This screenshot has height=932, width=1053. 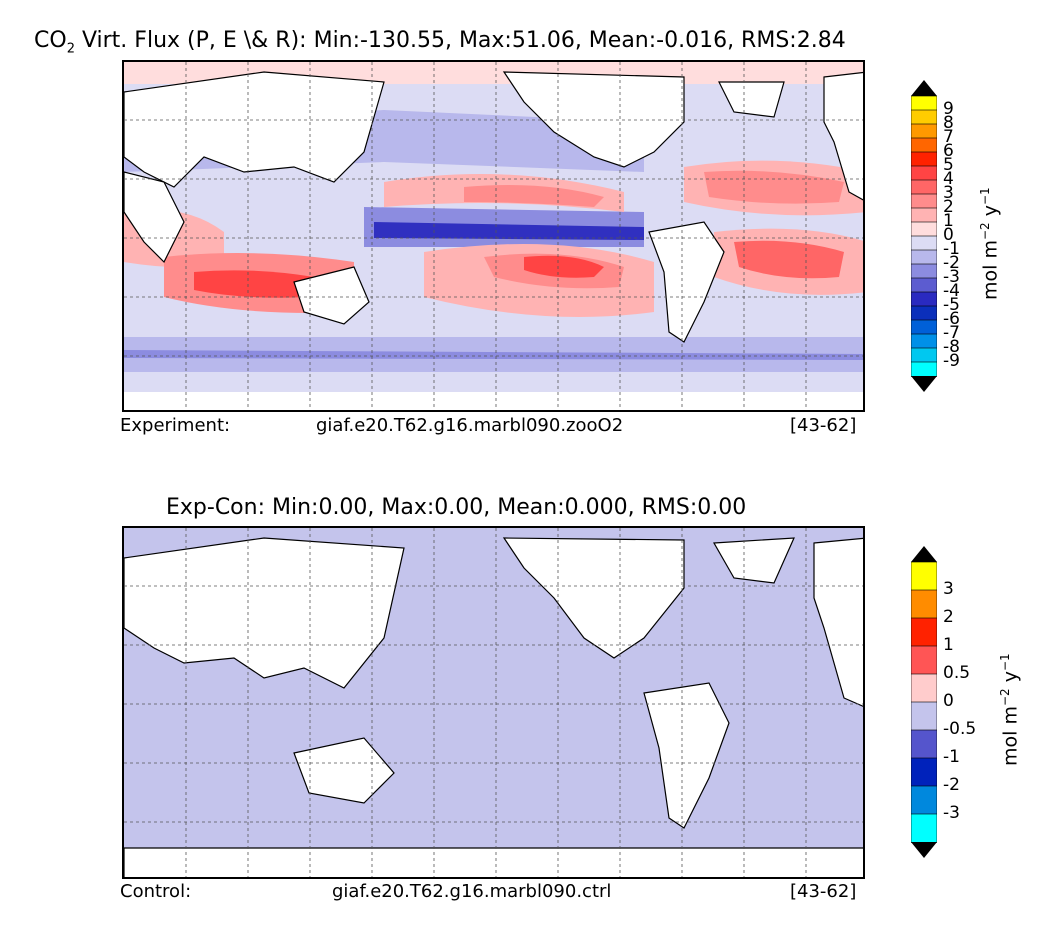 I want to click on colorbar-tick-label: -7, so click(x=951, y=333).